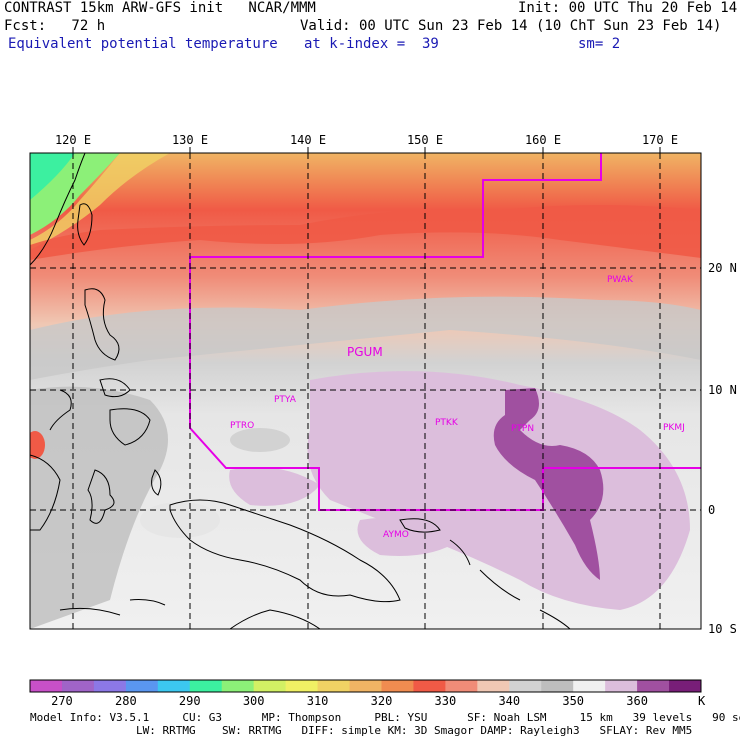  I want to click on lon-label-150: 150 E, so click(425, 140).